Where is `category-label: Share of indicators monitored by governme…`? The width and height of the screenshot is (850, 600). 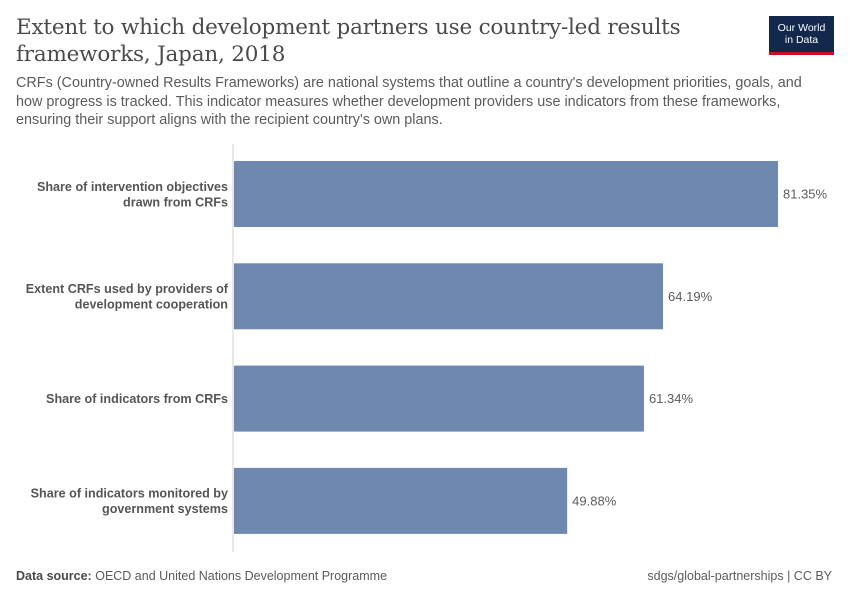 category-label: Share of indicators monitored by governme… is located at coordinates (129, 502).